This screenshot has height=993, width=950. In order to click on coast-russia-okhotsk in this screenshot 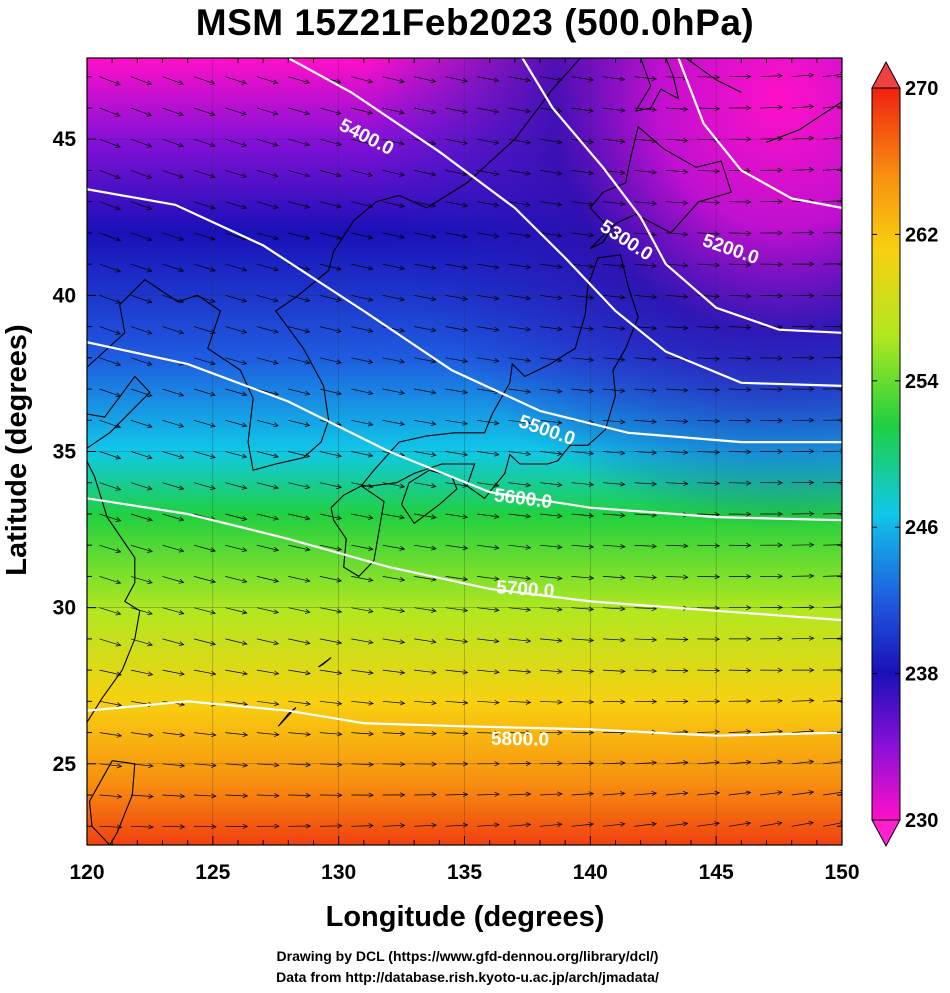, I will do `click(713, 75)`.